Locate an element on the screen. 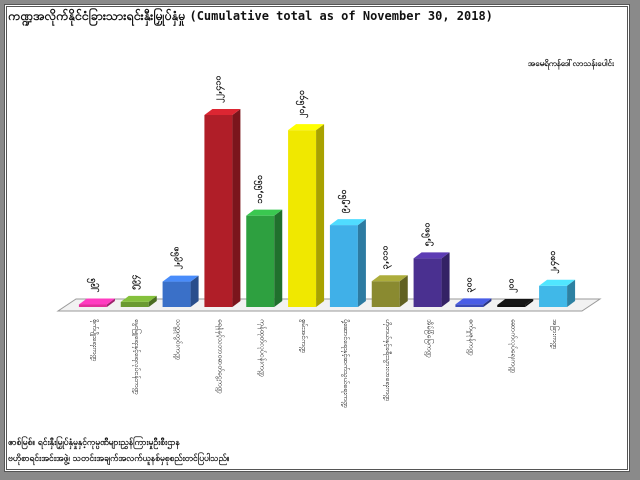 The image size is (640, 480). data-label: ၅,၆၈၀ is located at coordinates (428, 235).